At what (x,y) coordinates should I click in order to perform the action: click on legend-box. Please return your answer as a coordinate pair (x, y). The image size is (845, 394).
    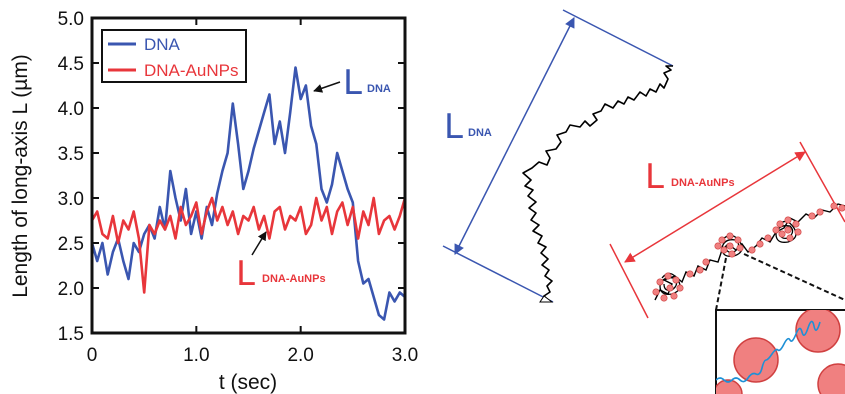
    Looking at the image, I should click on (174, 56).